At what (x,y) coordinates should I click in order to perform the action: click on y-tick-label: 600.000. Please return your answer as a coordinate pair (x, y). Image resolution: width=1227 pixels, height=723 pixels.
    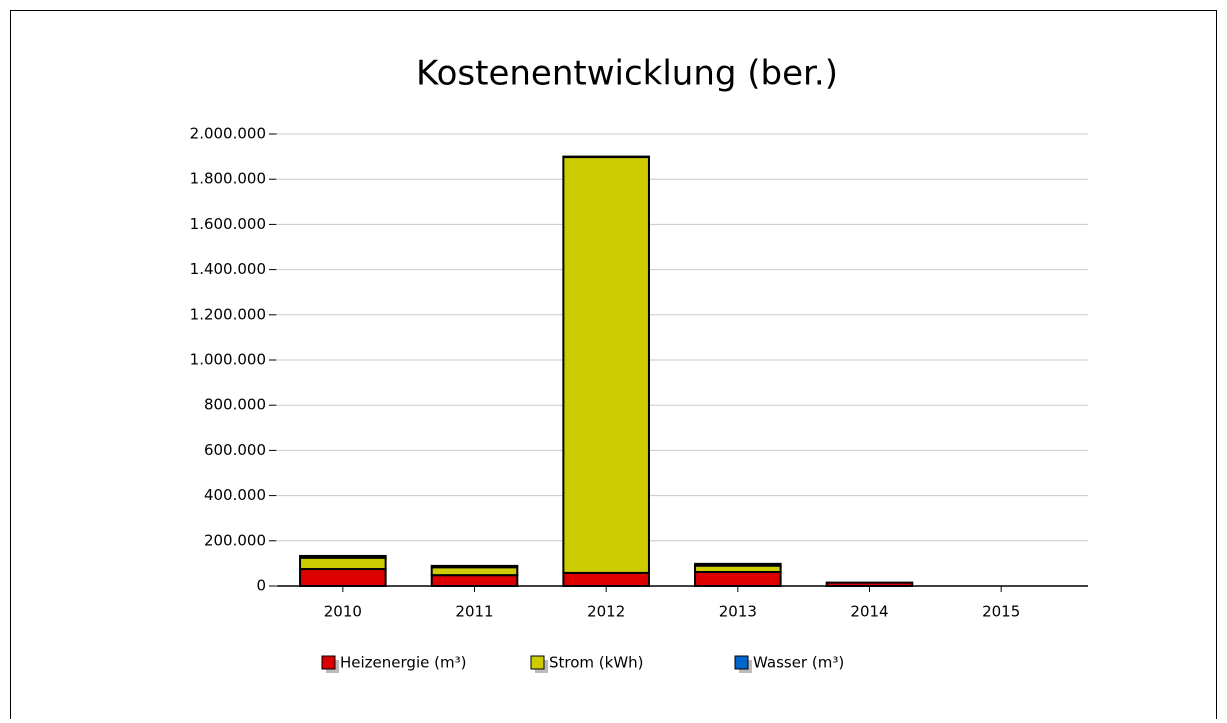
    Looking at the image, I should click on (235, 450).